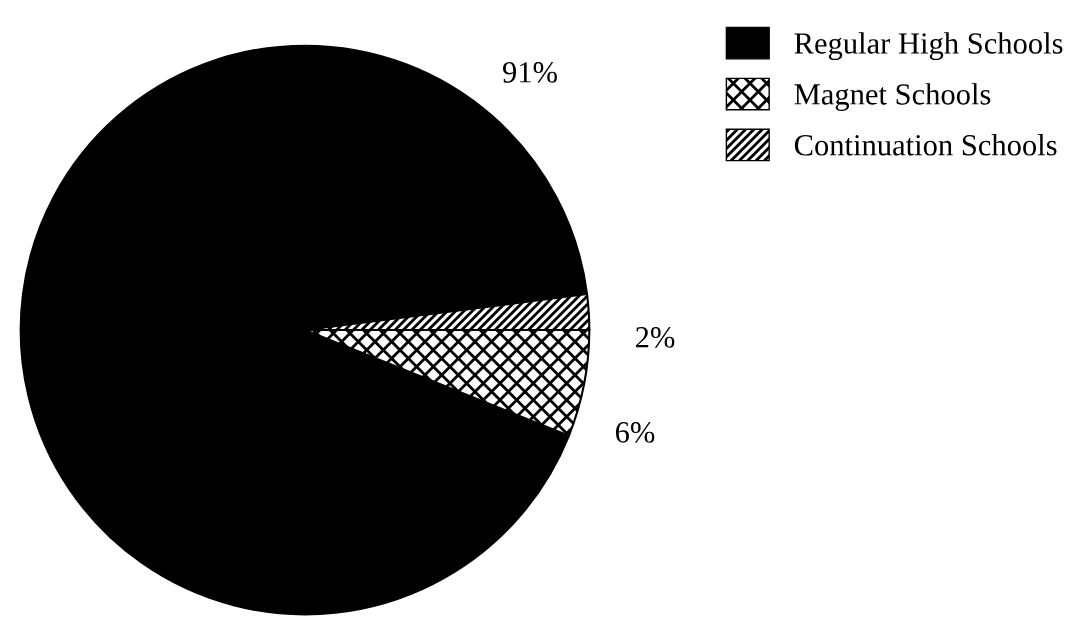 The image size is (1091, 632). Describe the element at coordinates (925, 145) in the screenshot. I see `legend-label: Continuation Schools` at that location.